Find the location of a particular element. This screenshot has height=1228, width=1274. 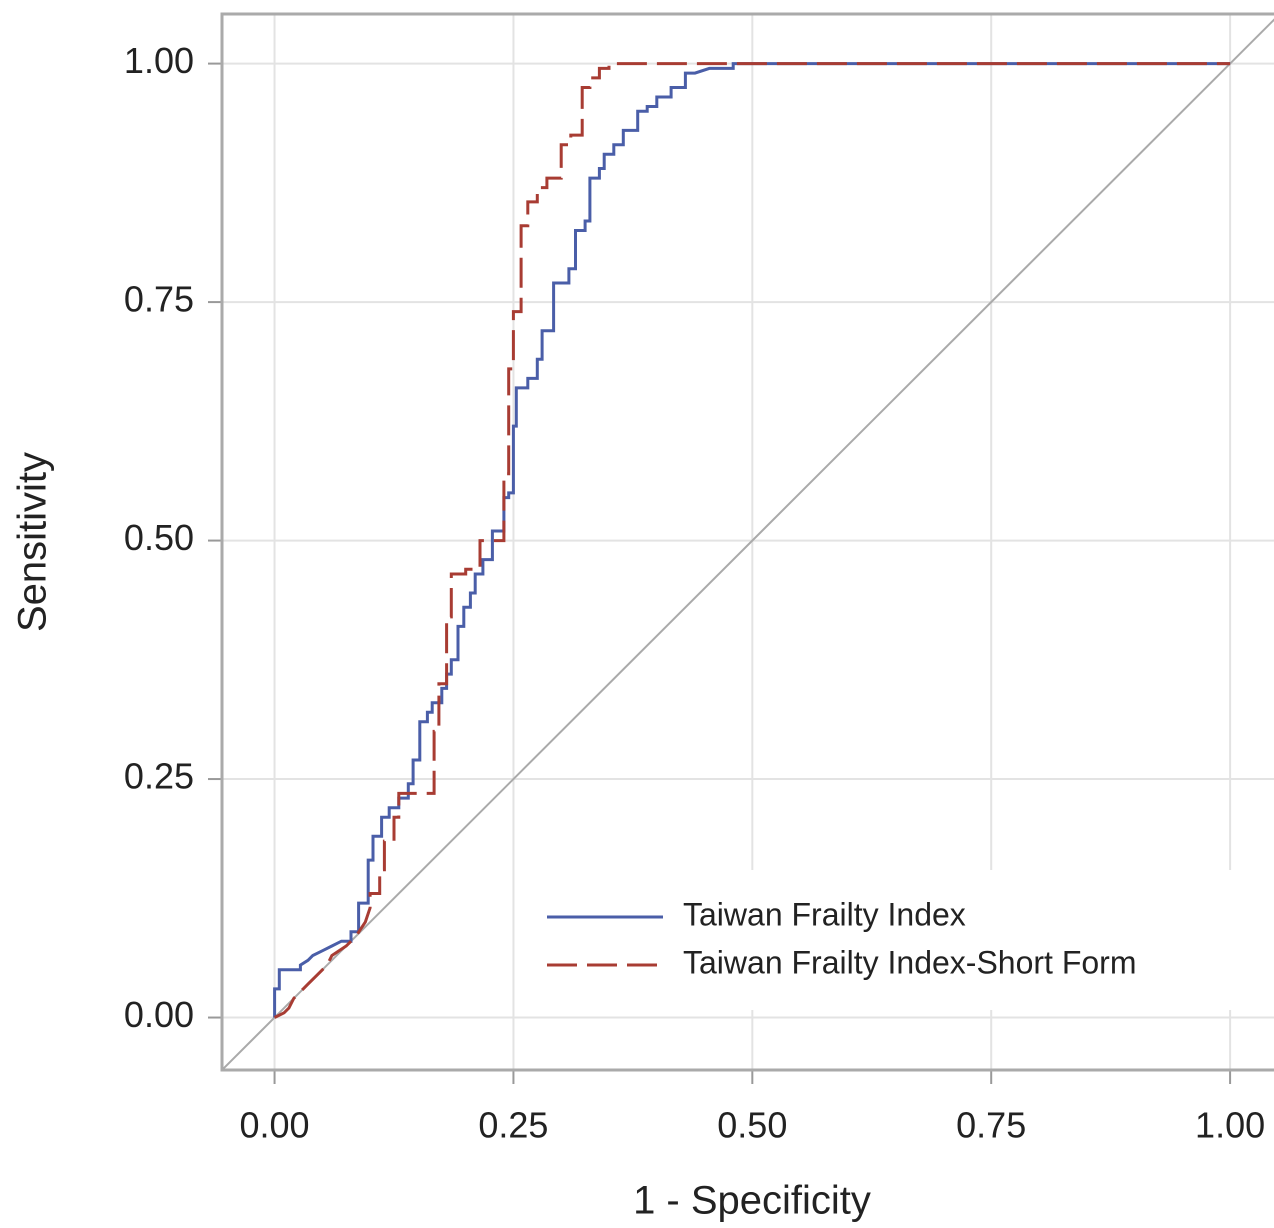

y-tick-label: 0.75 is located at coordinates (159, 299).